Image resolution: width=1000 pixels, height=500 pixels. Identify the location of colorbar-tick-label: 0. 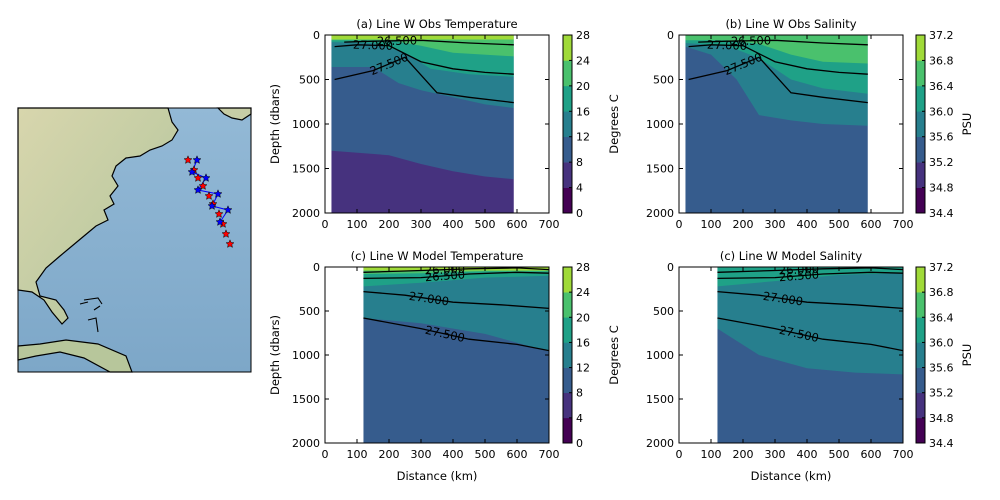
(579, 213).